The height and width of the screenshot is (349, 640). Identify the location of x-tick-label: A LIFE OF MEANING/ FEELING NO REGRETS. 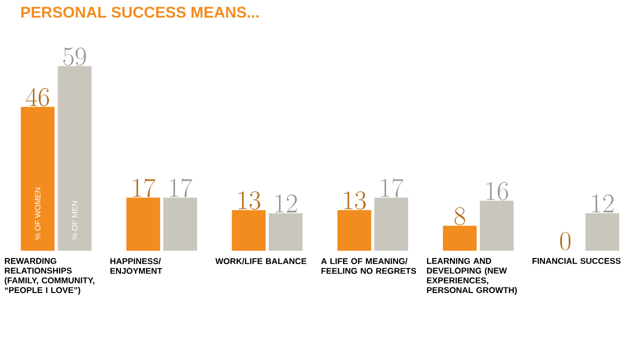
(368, 266).